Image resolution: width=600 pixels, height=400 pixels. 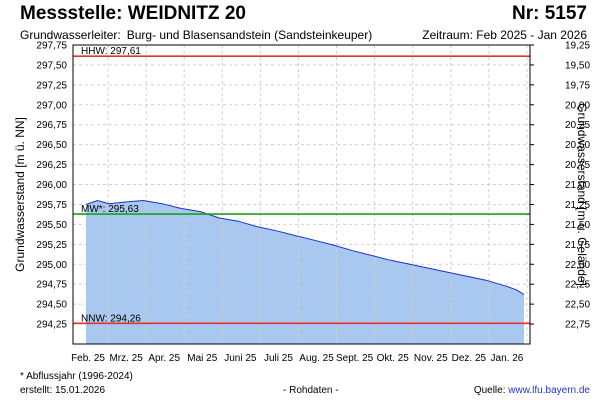 What do you see at coordinates (202, 358) in the screenshot?
I see `x-tick: Mai 25` at bounding box center [202, 358].